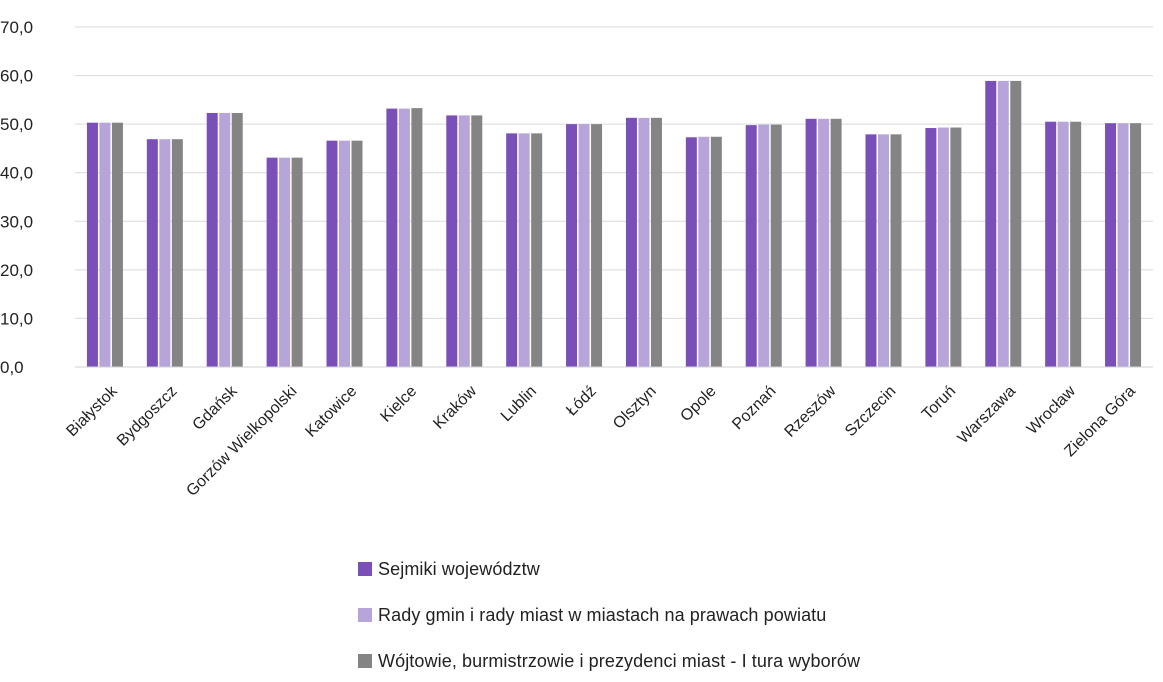  I want to click on legend-swatch-sejmiki, so click(365, 569).